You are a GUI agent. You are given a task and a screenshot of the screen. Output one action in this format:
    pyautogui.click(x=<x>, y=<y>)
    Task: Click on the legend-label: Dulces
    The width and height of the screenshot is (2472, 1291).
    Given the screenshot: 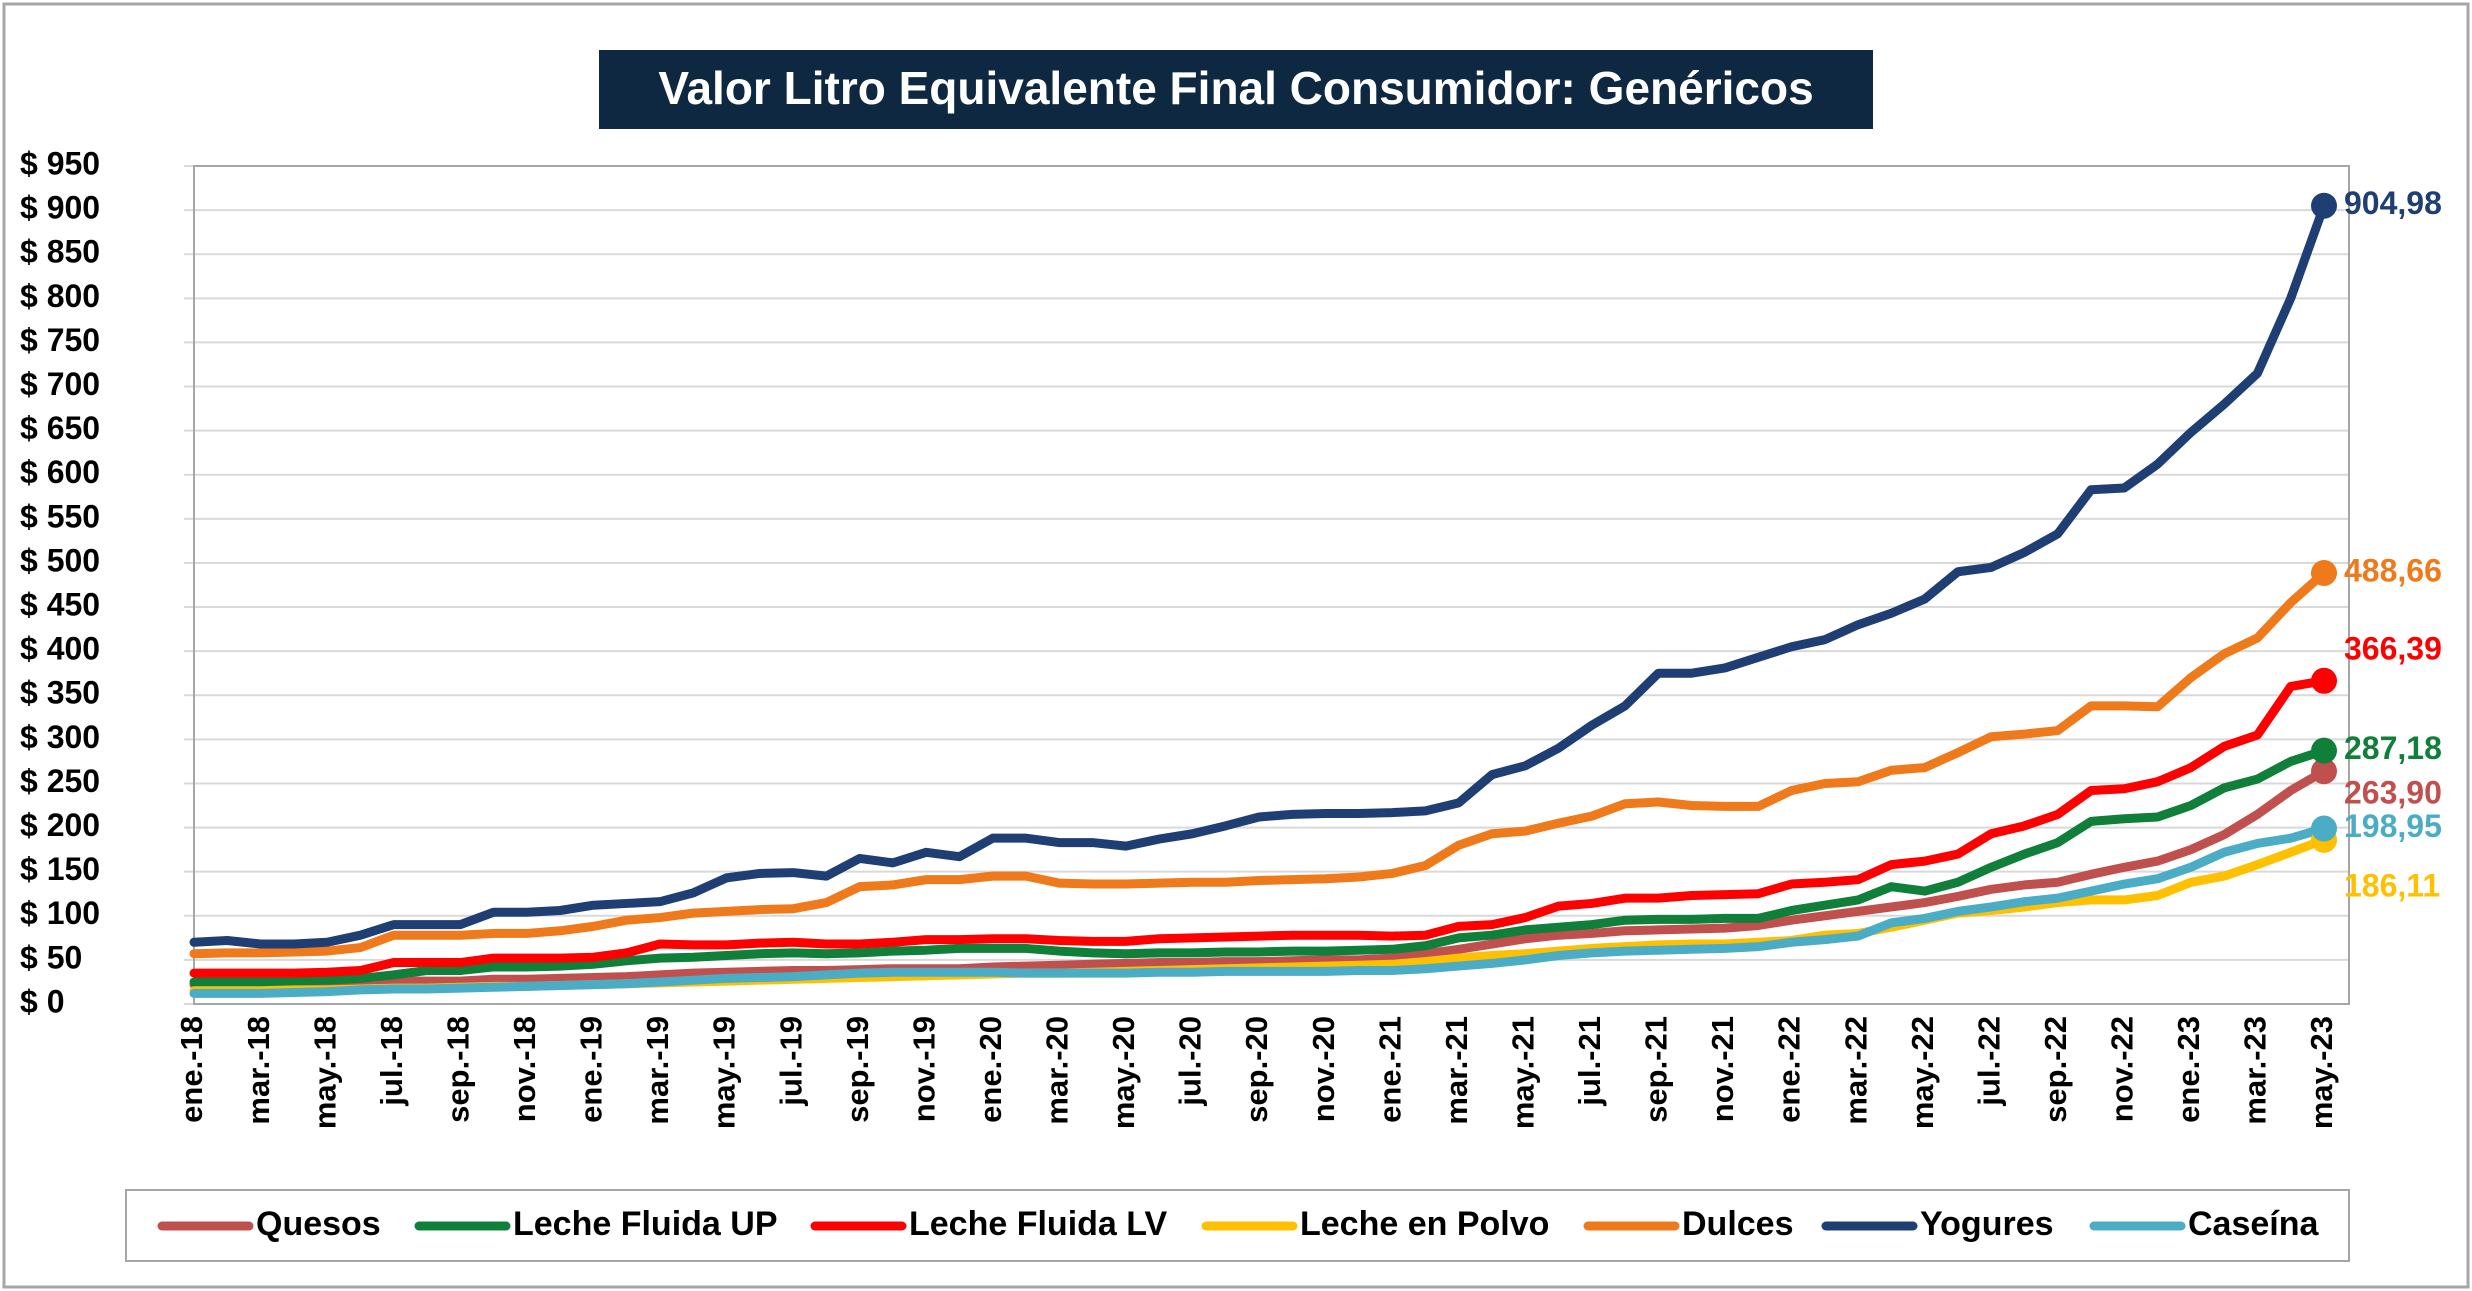 What is the action you would take?
    pyautogui.click(x=1738, y=1224)
    